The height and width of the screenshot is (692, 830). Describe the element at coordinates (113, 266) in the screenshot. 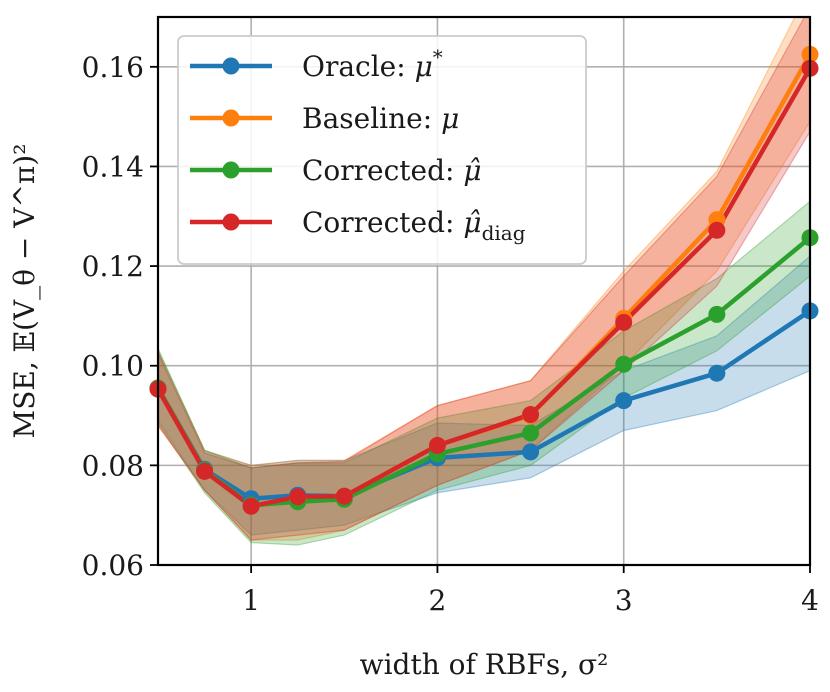

I see `y-tick-label: 0.12` at that location.